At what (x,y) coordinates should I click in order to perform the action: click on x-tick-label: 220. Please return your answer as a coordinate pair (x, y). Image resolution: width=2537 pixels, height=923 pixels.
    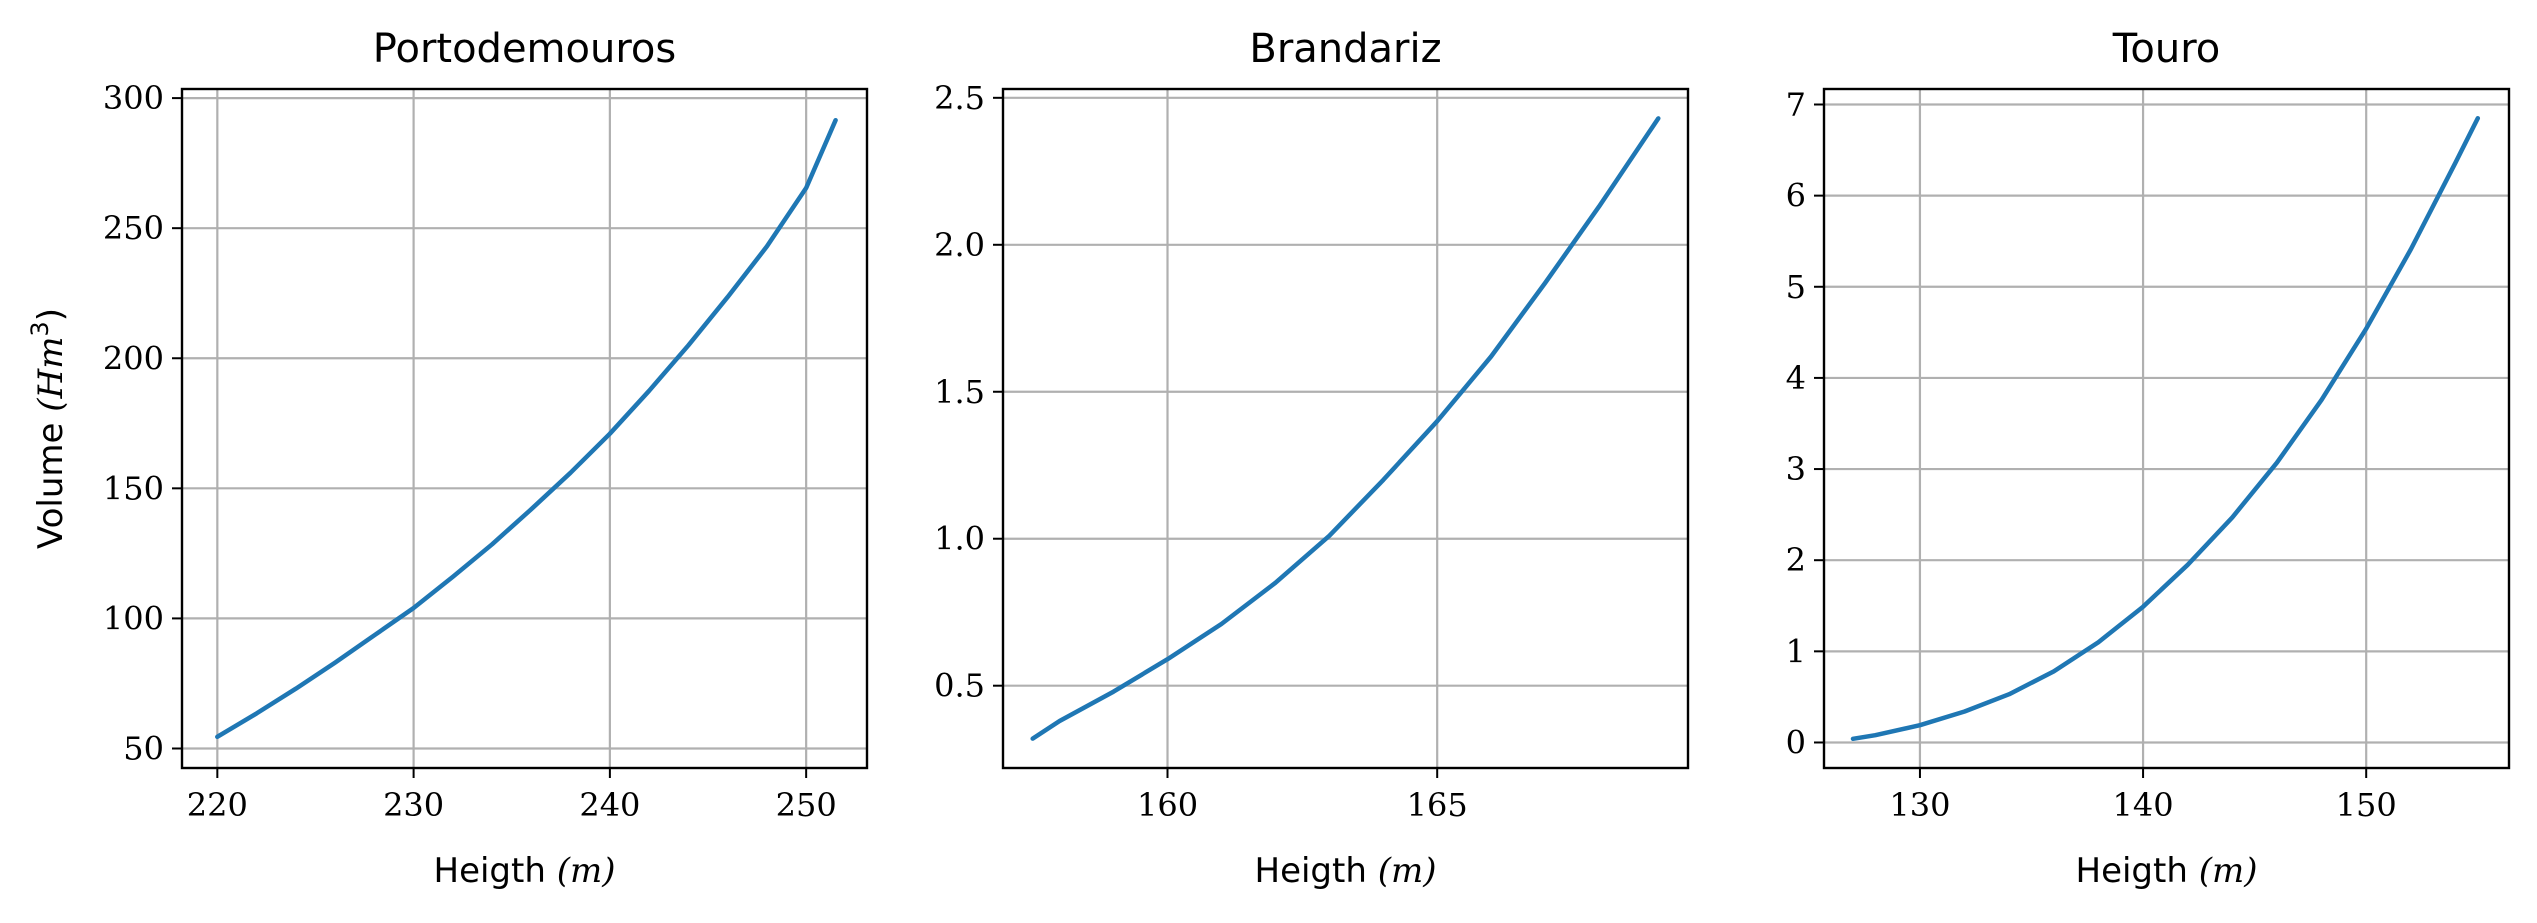
    Looking at the image, I should click on (217, 805).